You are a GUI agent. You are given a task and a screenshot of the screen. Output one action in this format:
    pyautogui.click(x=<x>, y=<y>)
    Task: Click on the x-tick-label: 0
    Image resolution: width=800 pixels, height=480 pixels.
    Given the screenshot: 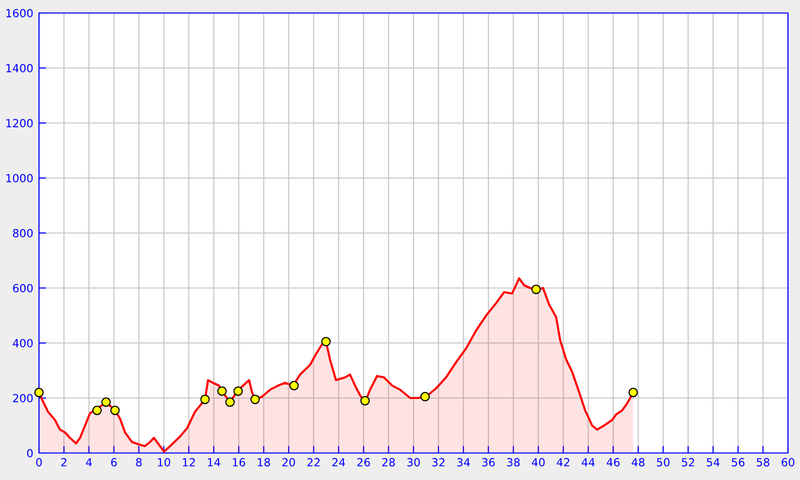 What is the action you would take?
    pyautogui.click(x=39, y=462)
    